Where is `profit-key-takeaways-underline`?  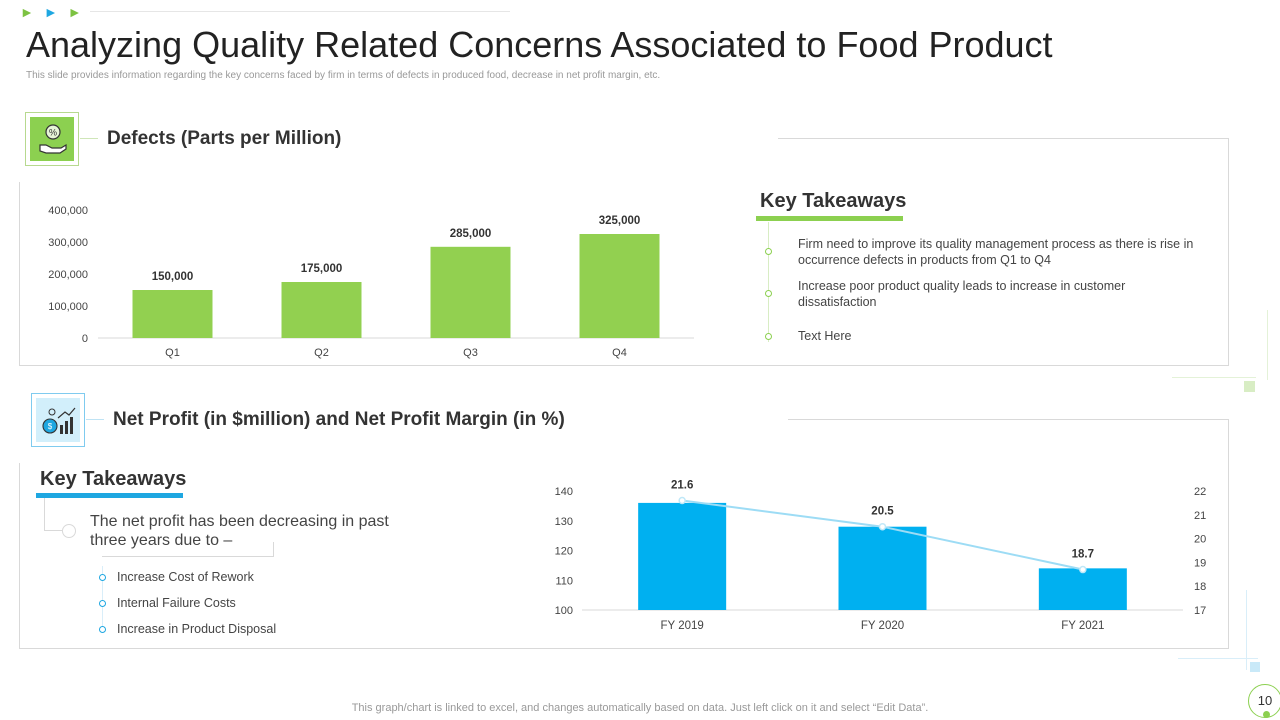 profit-key-takeaways-underline is located at coordinates (109, 495).